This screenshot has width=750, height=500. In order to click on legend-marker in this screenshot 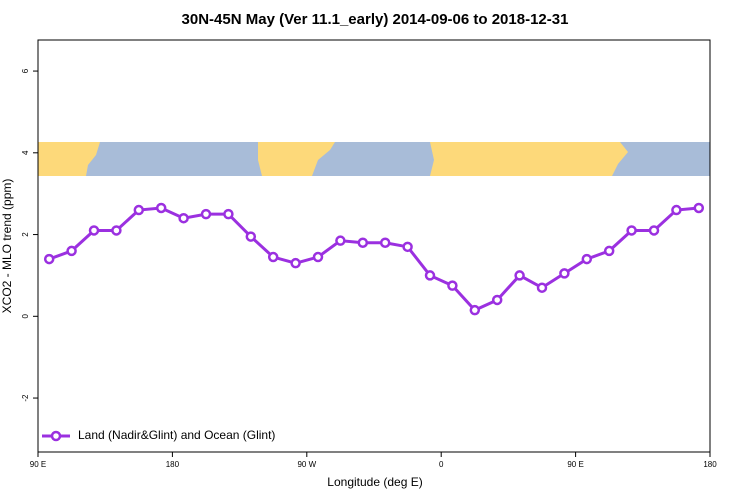, I will do `click(56, 436)`.